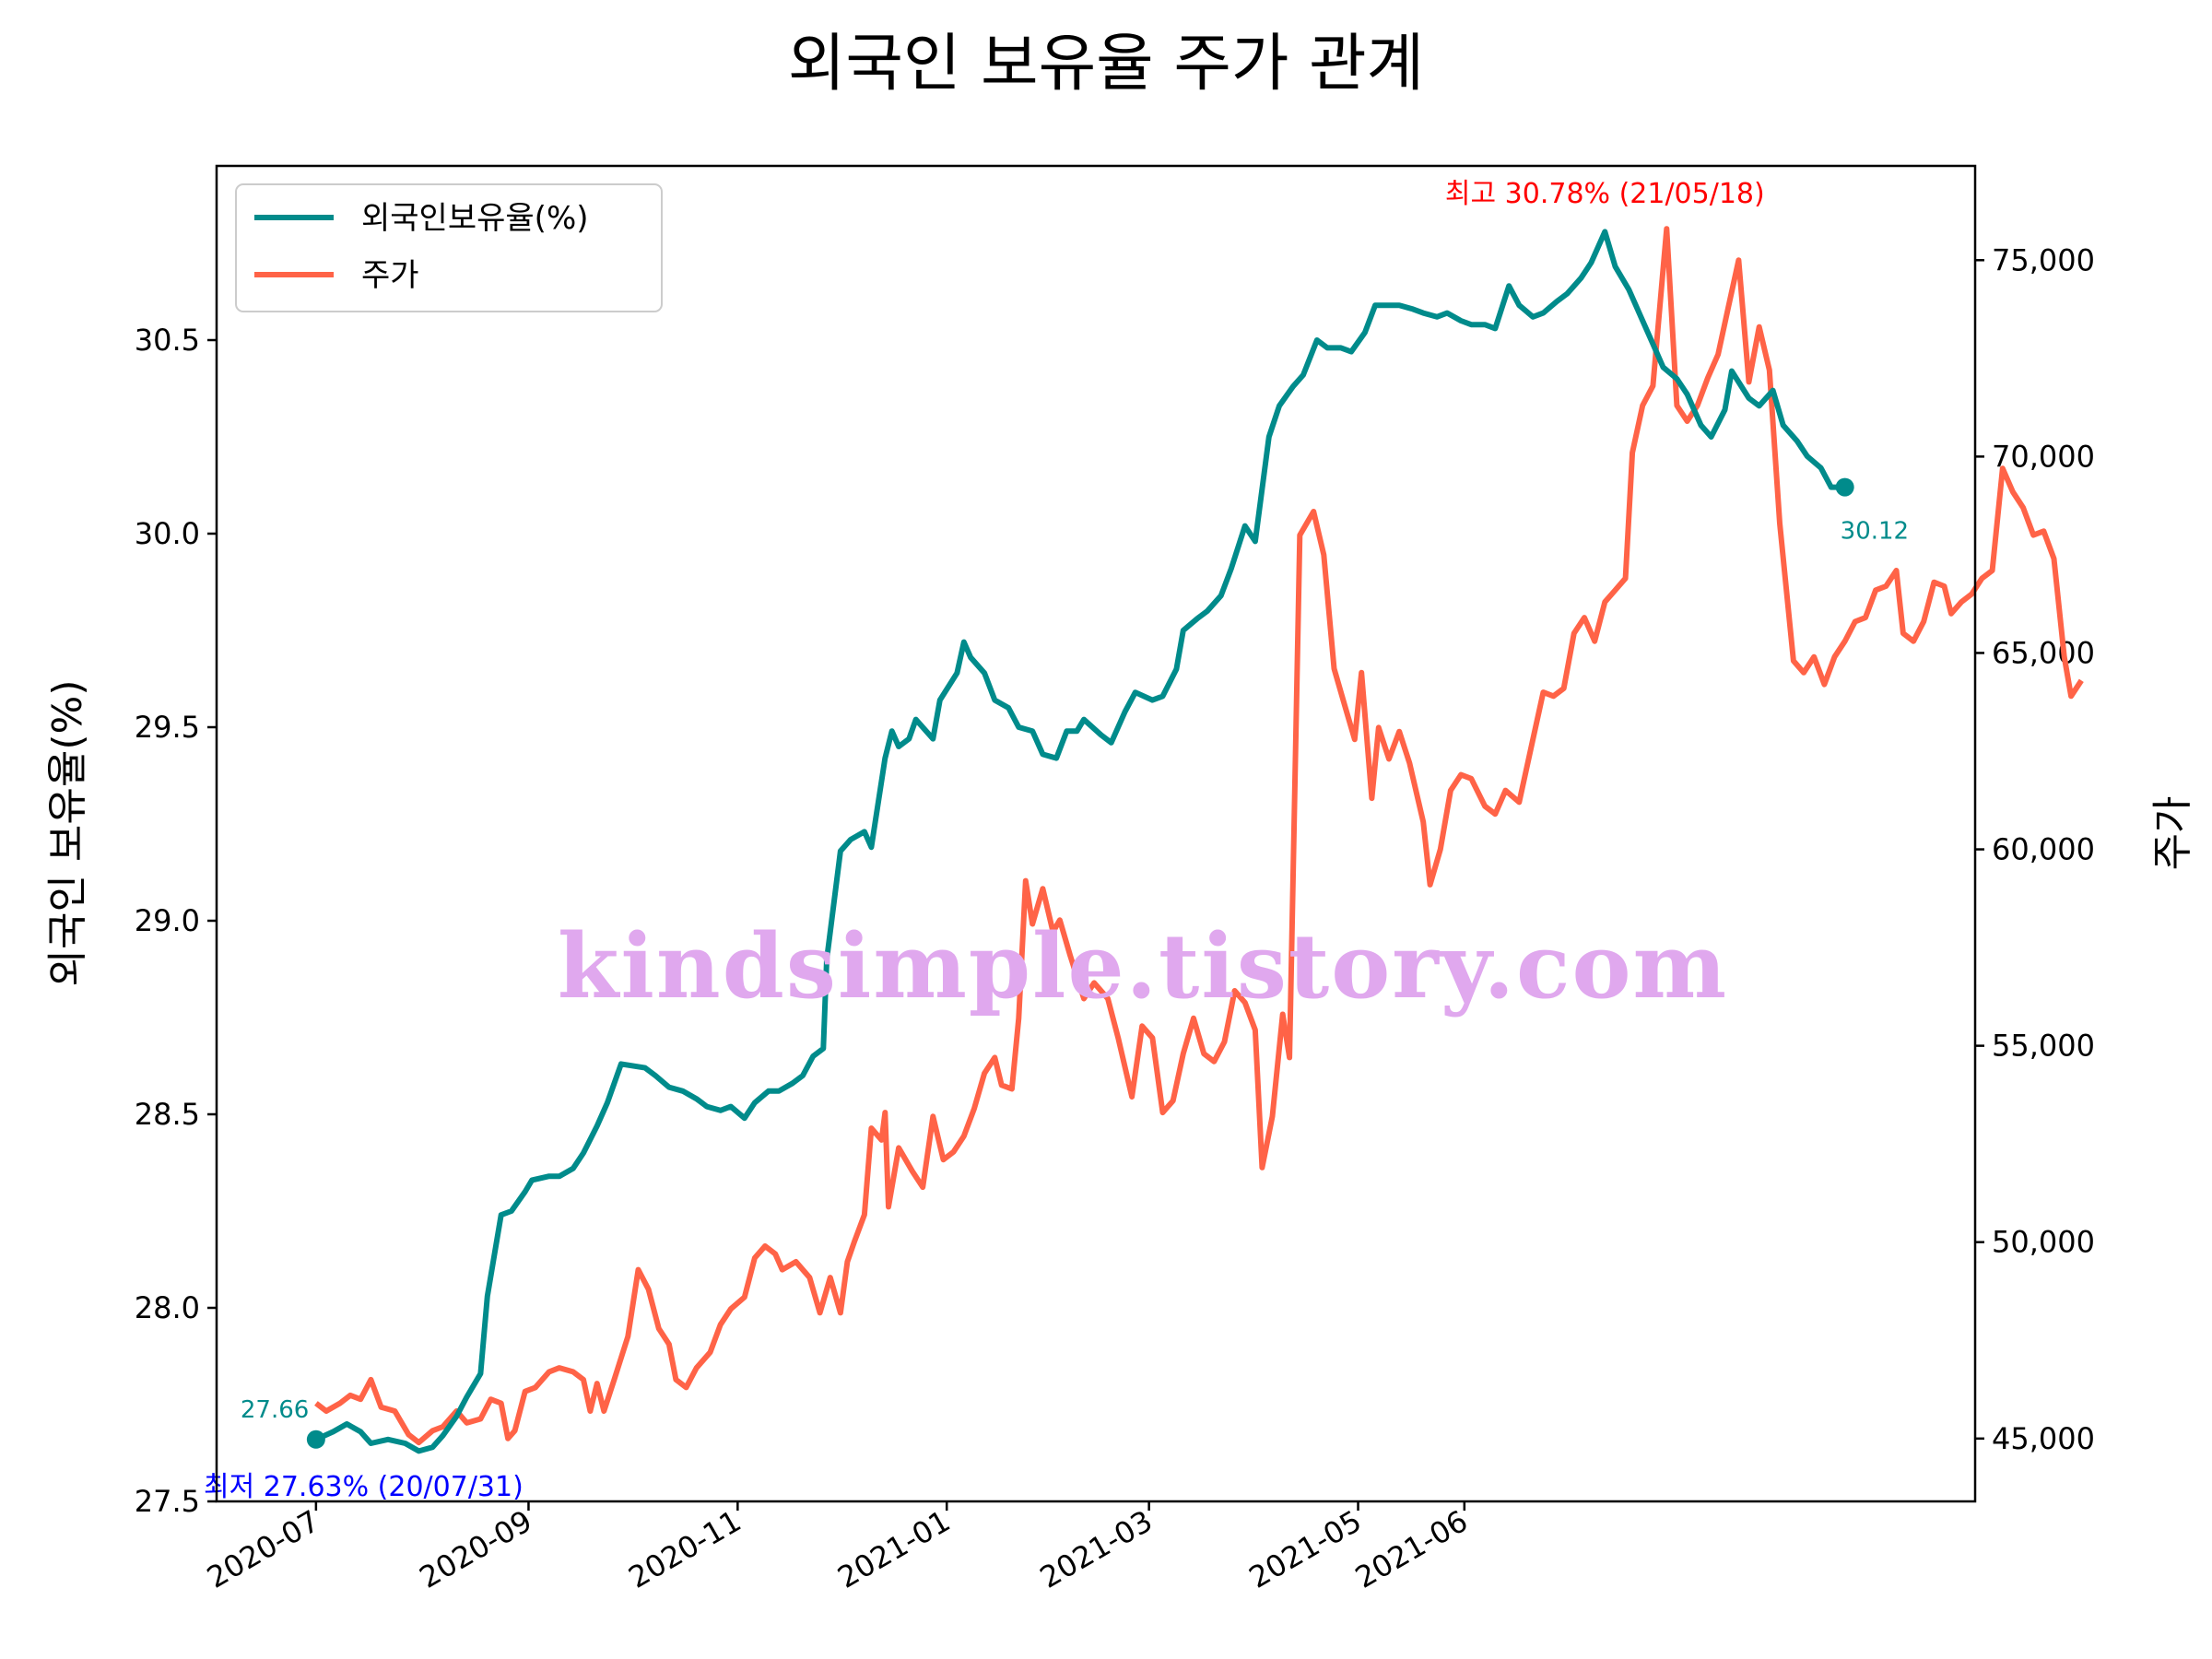 This screenshot has height=1659, width=2212. Describe the element at coordinates (476, 1549) in the screenshot. I see `x-tick-label: 2020-09` at that location.